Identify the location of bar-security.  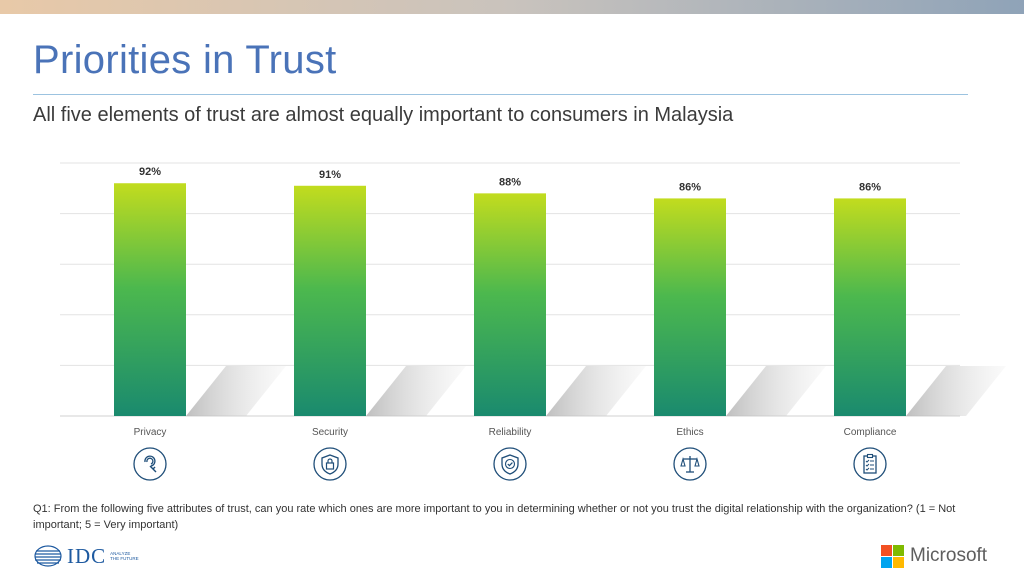
(330, 300).